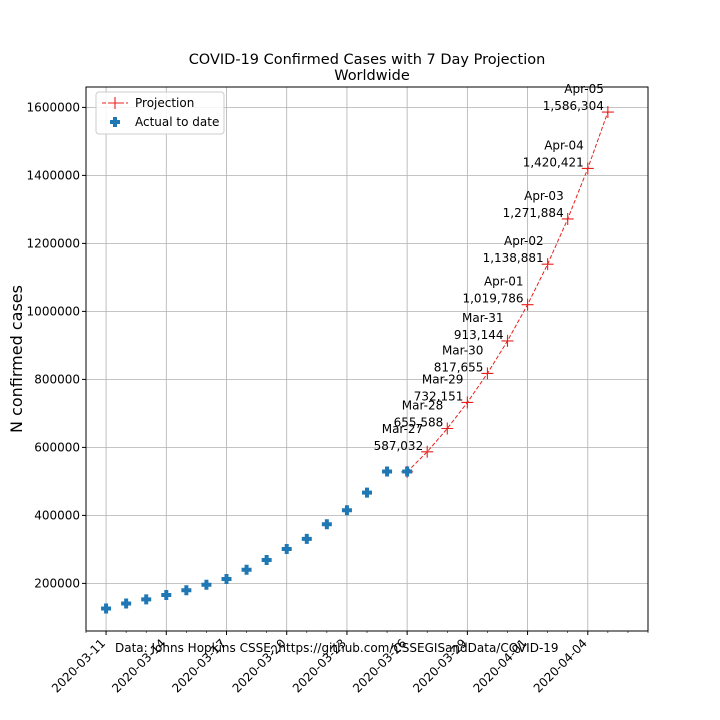  Describe the element at coordinates (533, 213) in the screenshot. I see `annotation-value: 1,271,884` at that location.